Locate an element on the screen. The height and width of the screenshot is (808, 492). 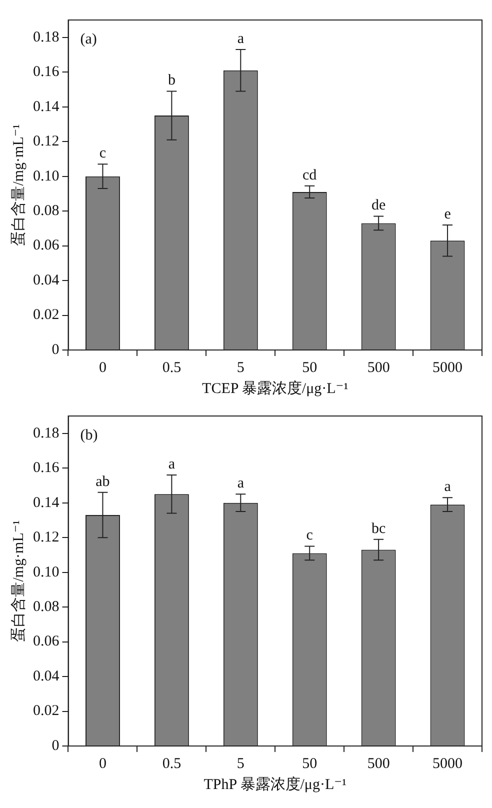
annotation: bc is located at coordinates (378, 528).